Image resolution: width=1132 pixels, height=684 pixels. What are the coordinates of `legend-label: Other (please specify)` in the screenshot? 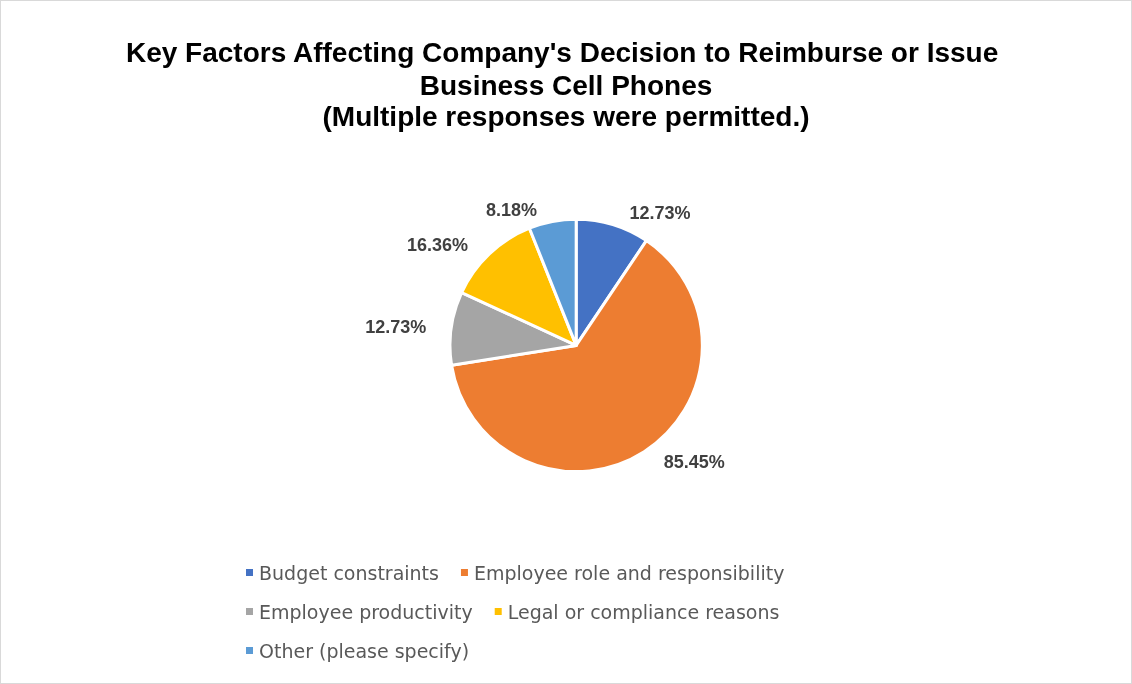 It's located at (364, 650).